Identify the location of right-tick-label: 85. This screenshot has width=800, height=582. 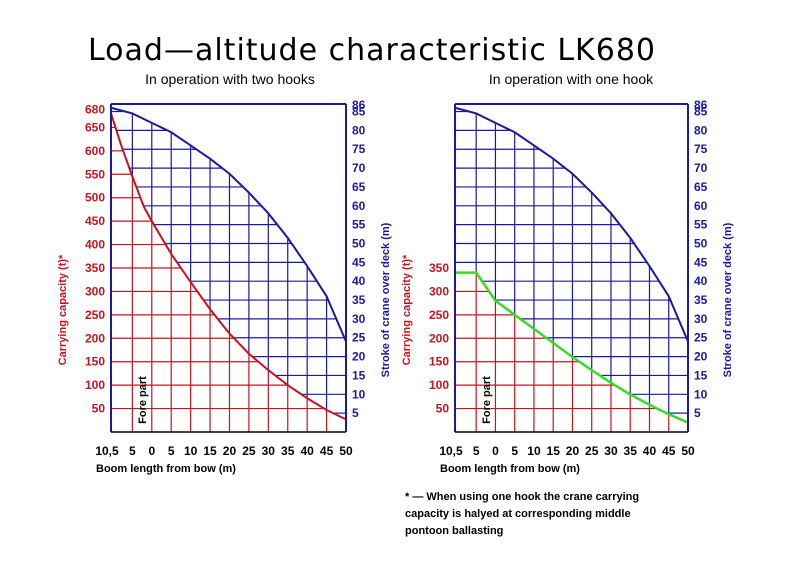
(701, 112).